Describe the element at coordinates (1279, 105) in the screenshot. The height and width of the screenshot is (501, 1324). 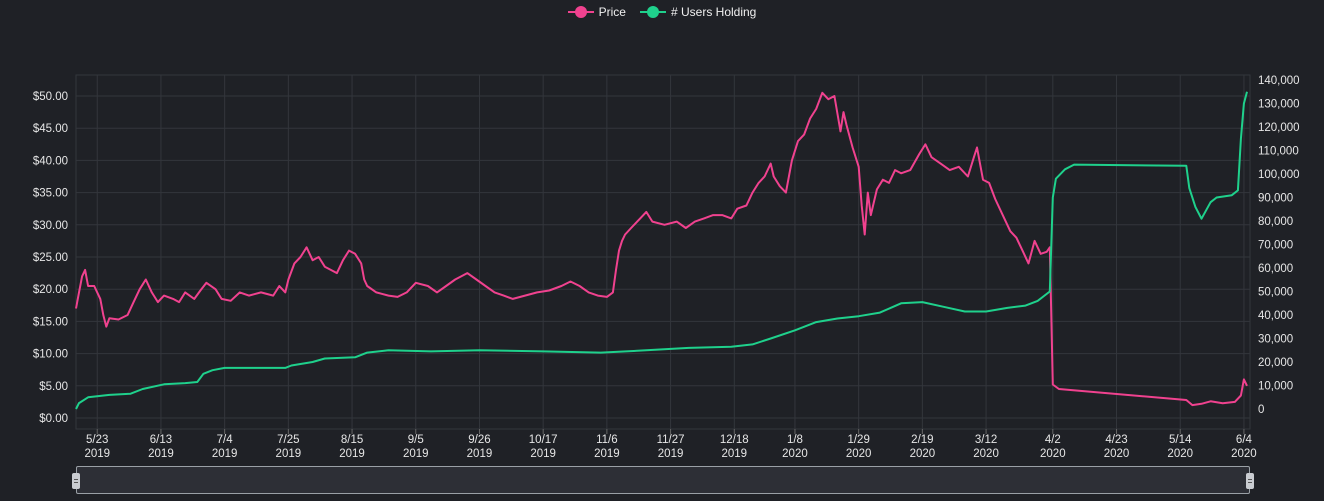
I see `right-axis-tick-label: 130,000` at that location.